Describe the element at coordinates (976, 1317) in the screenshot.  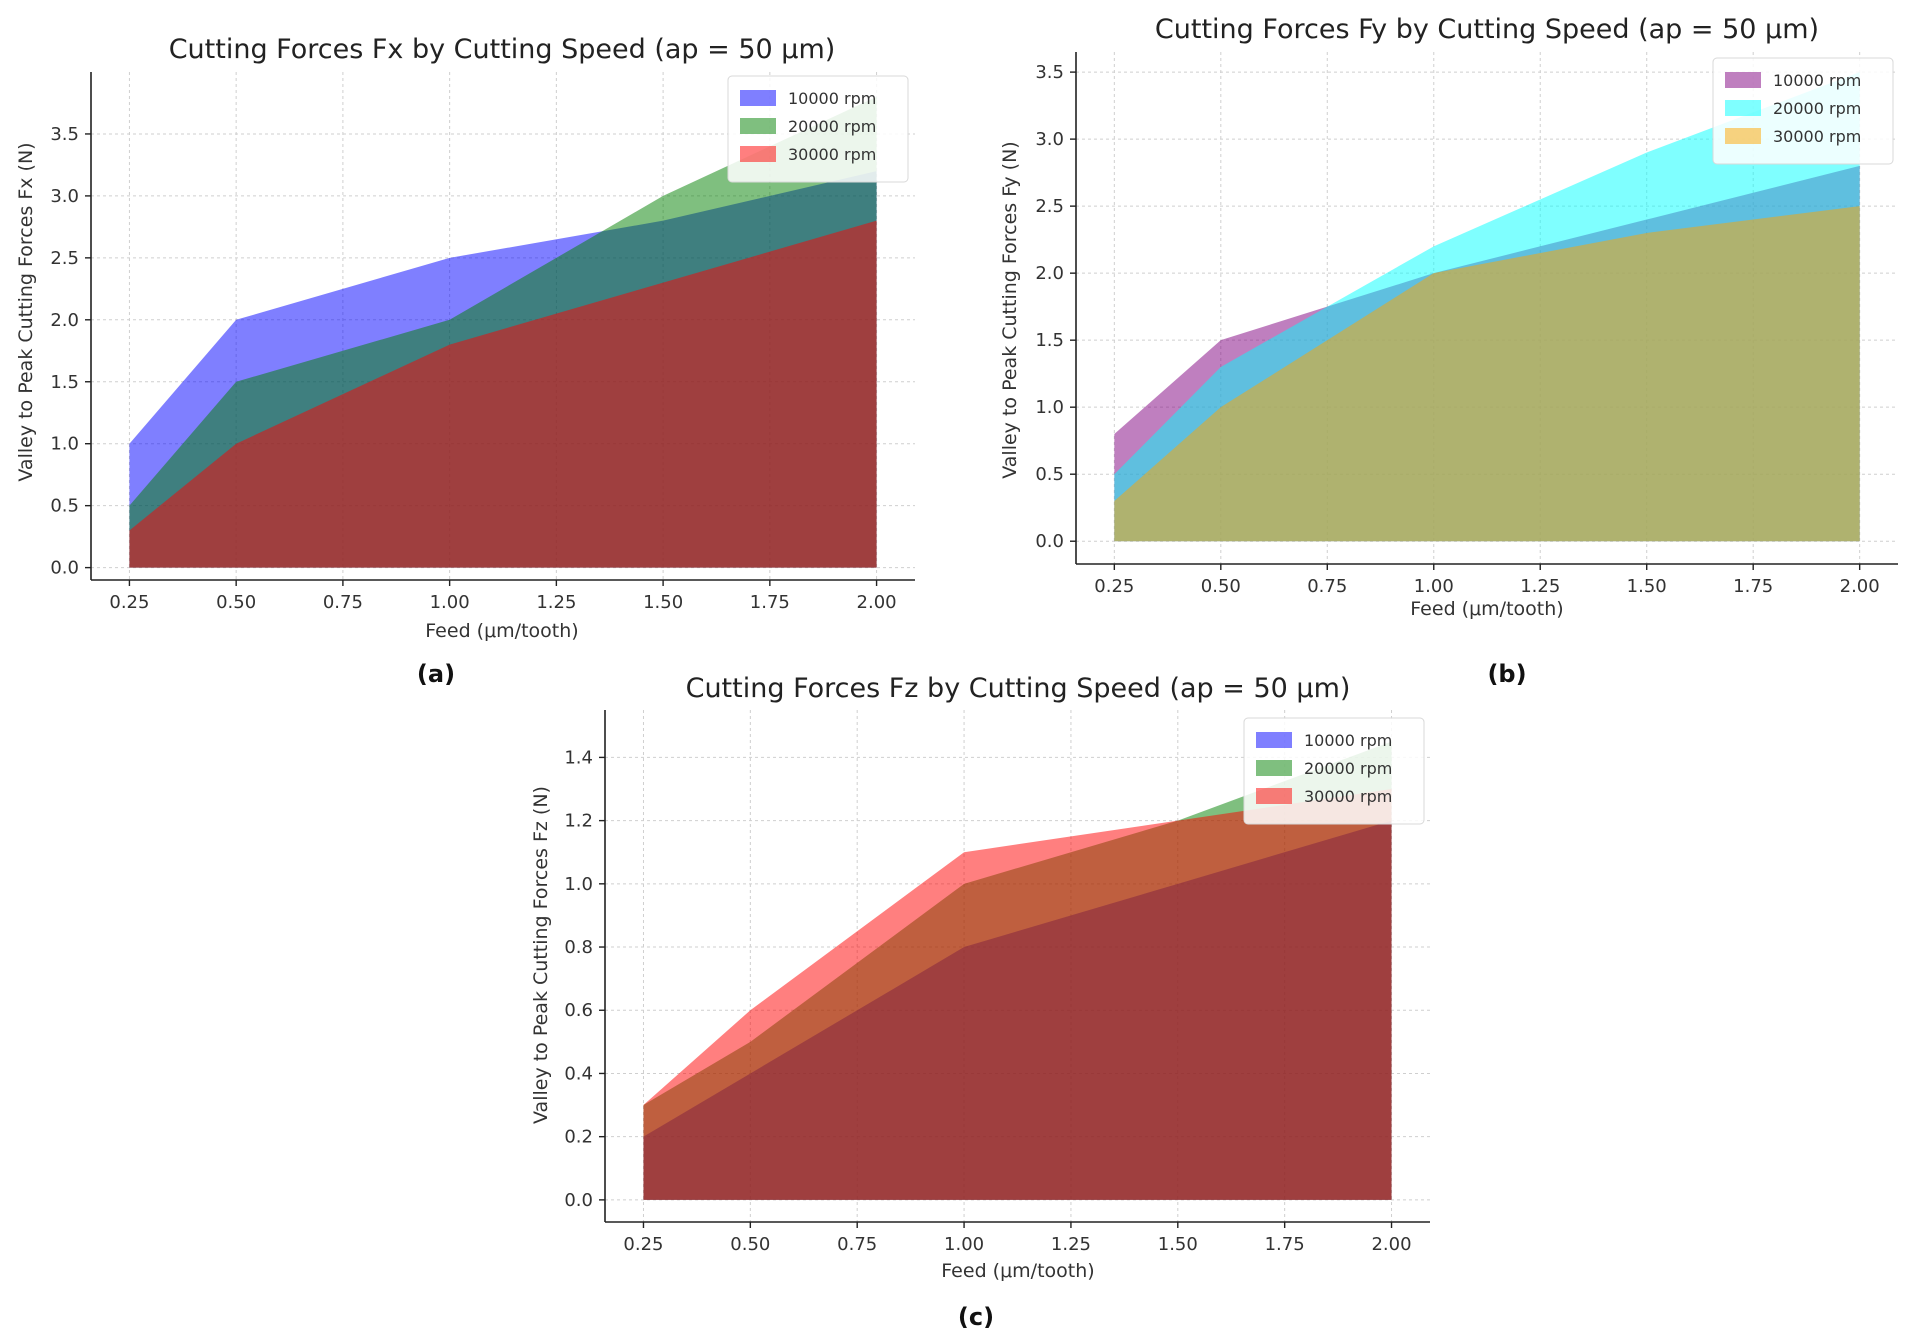
I see `panel-label: (c)` at that location.